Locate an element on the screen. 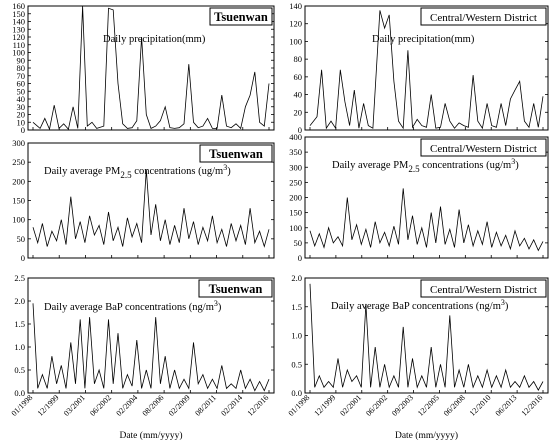 The height and width of the screenshot is (442, 550). x-tick-label: 06/2013 is located at coordinates (506, 405).